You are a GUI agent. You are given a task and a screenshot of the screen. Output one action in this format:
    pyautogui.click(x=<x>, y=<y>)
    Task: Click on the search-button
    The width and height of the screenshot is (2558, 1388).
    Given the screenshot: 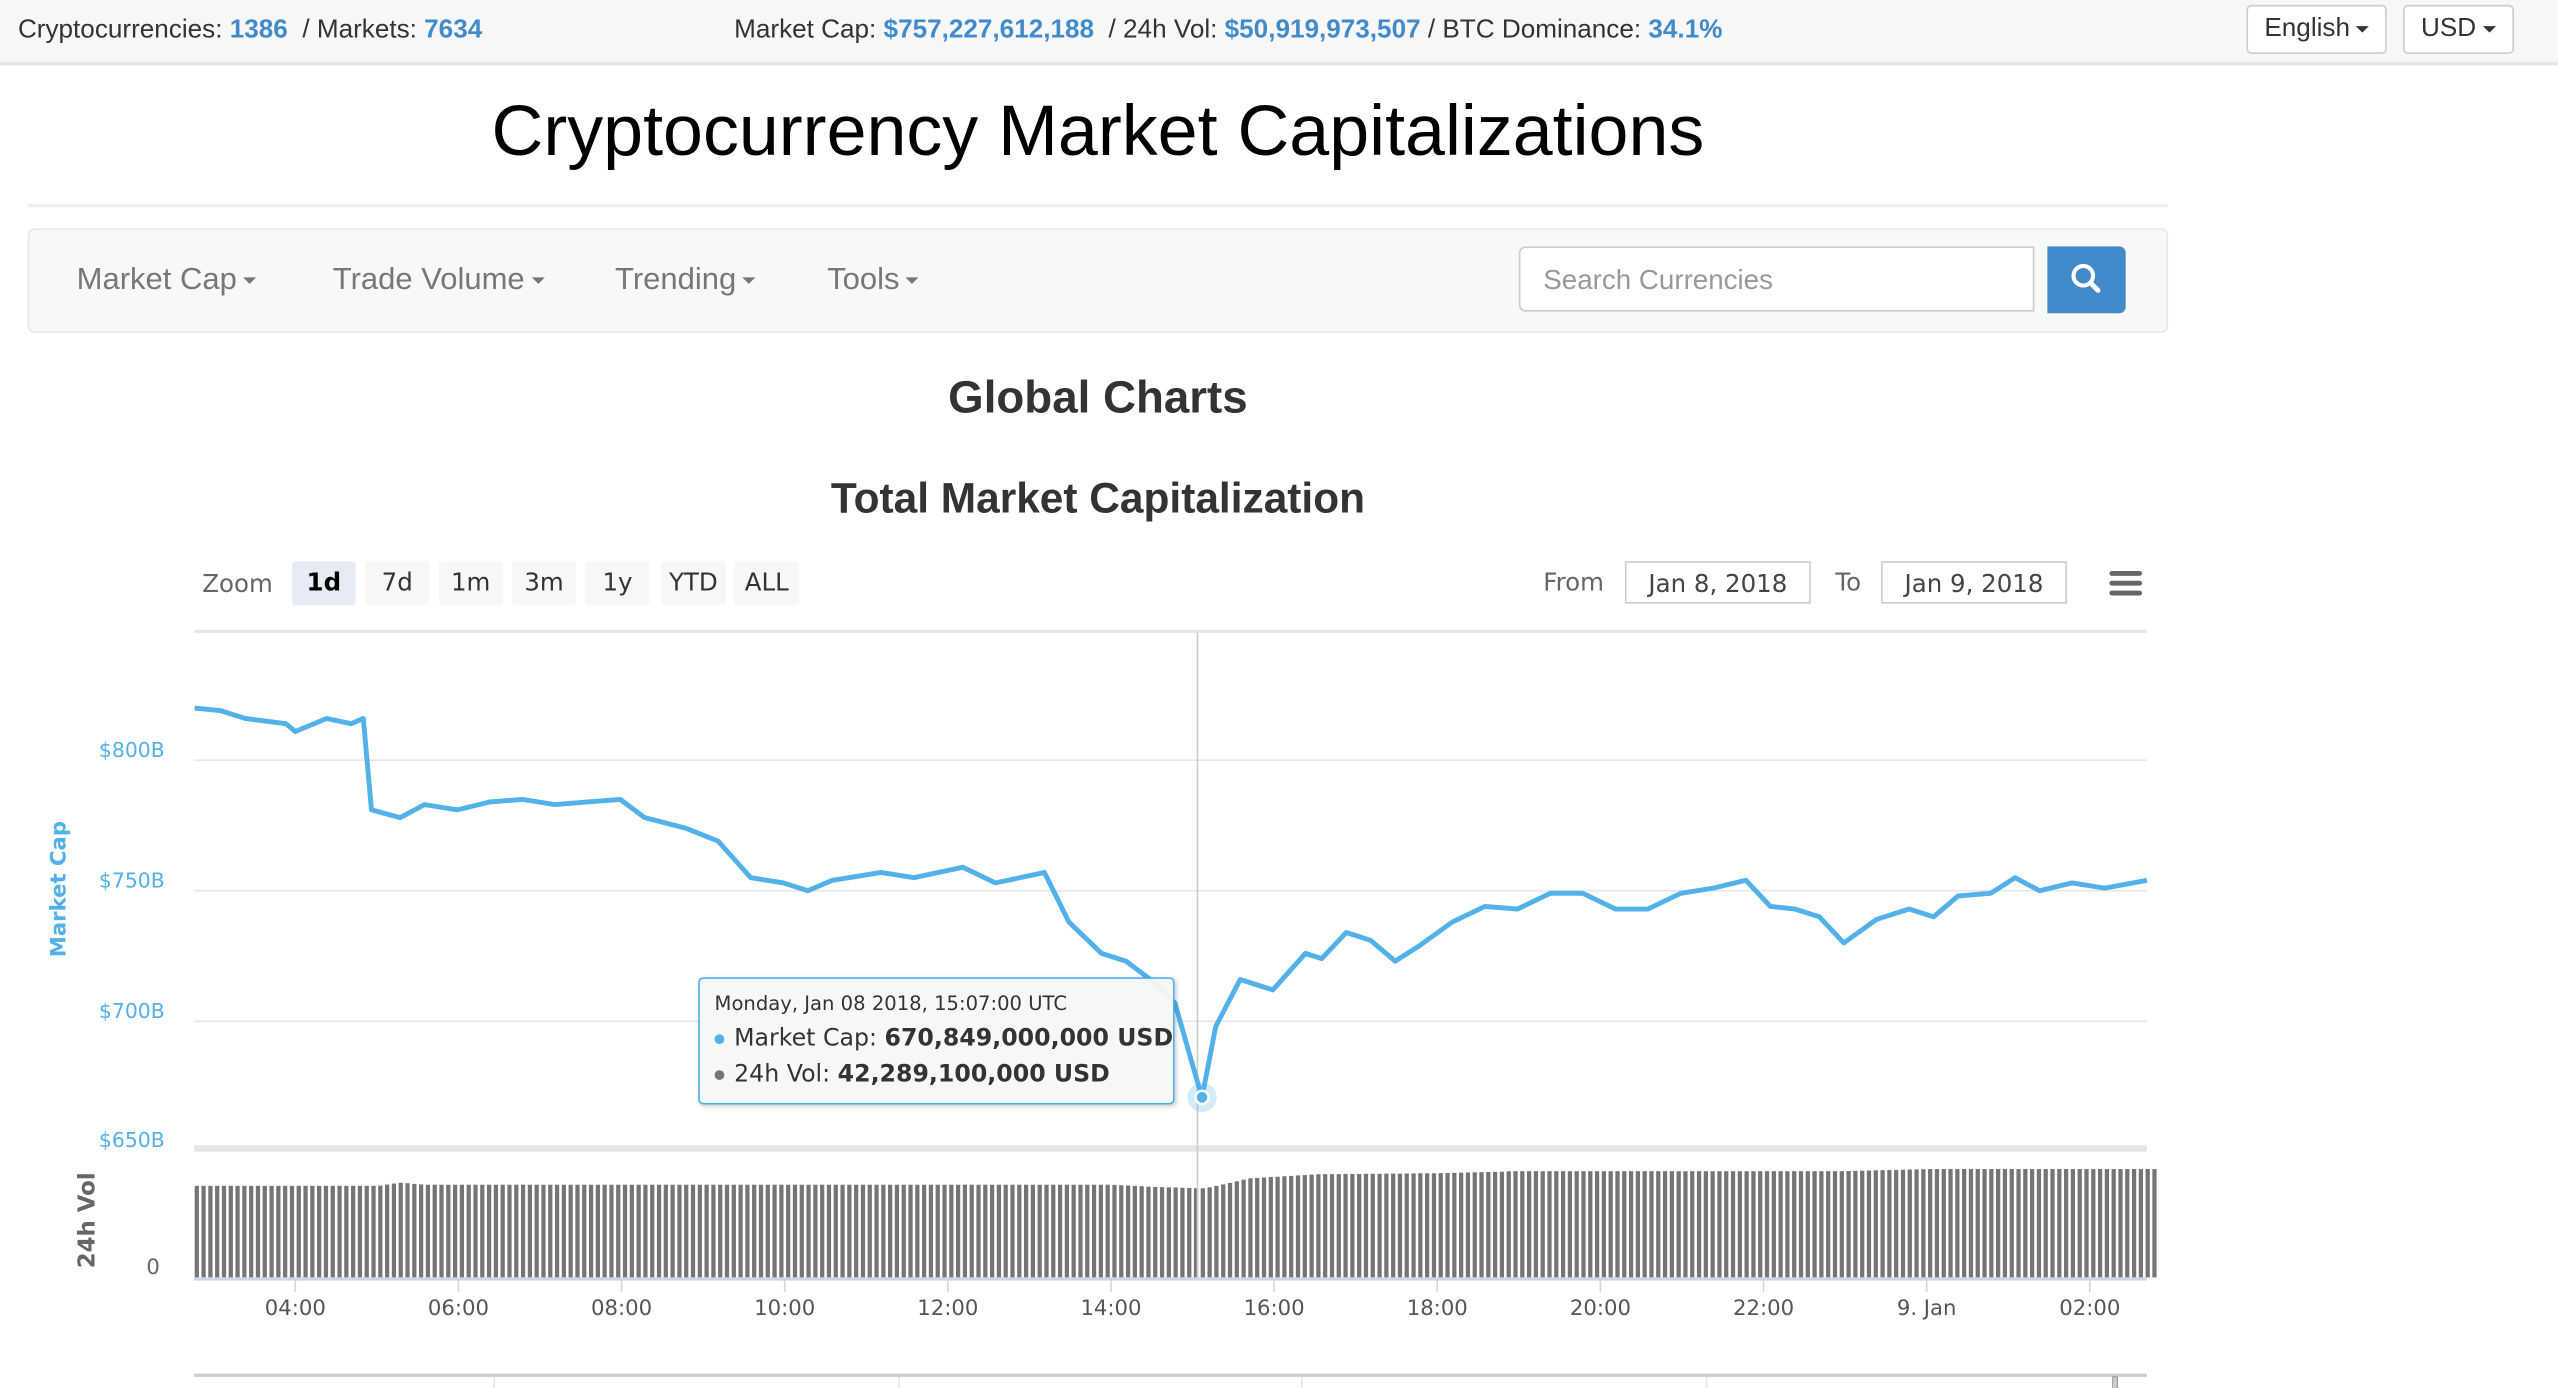 What is the action you would take?
    pyautogui.click(x=2086, y=280)
    